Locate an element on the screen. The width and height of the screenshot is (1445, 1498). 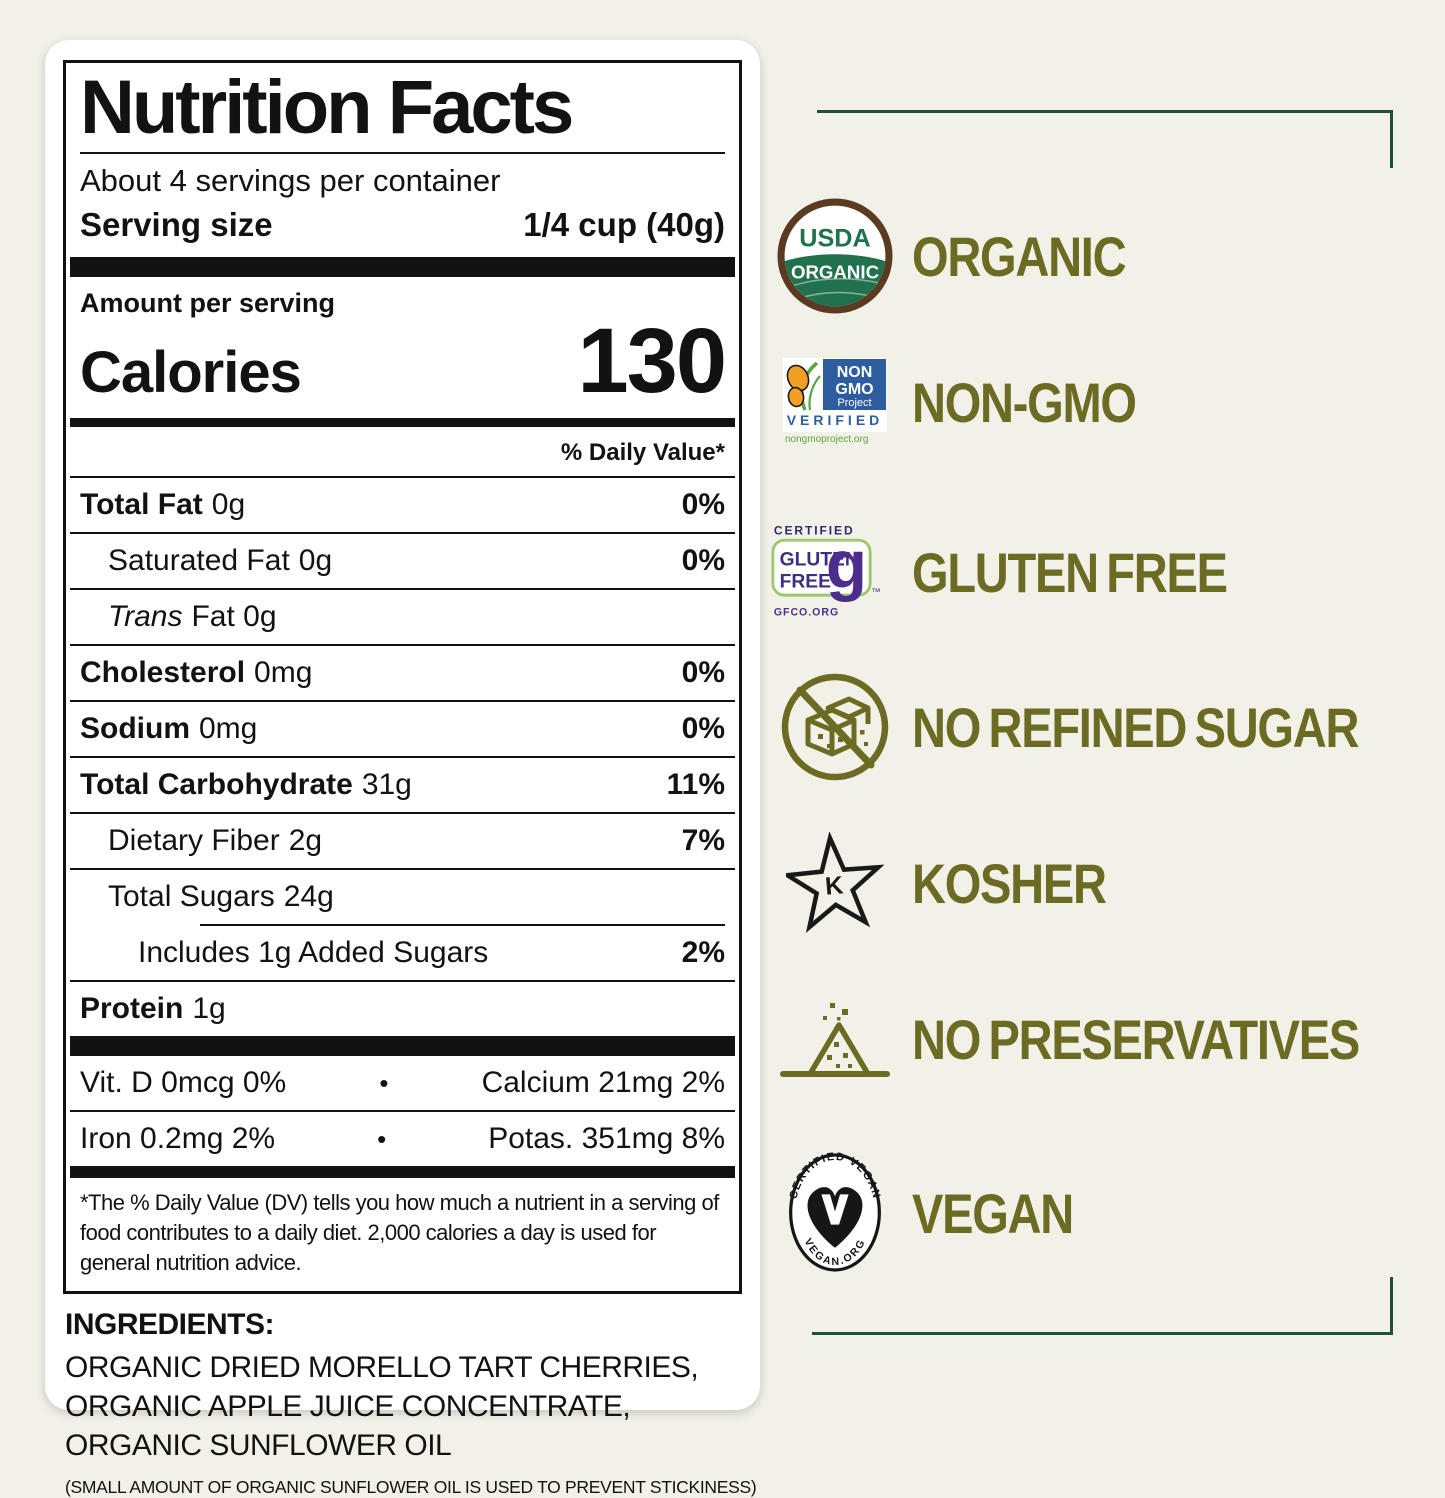
usda-seal-top-text: USDA is located at coordinates (834, 238).